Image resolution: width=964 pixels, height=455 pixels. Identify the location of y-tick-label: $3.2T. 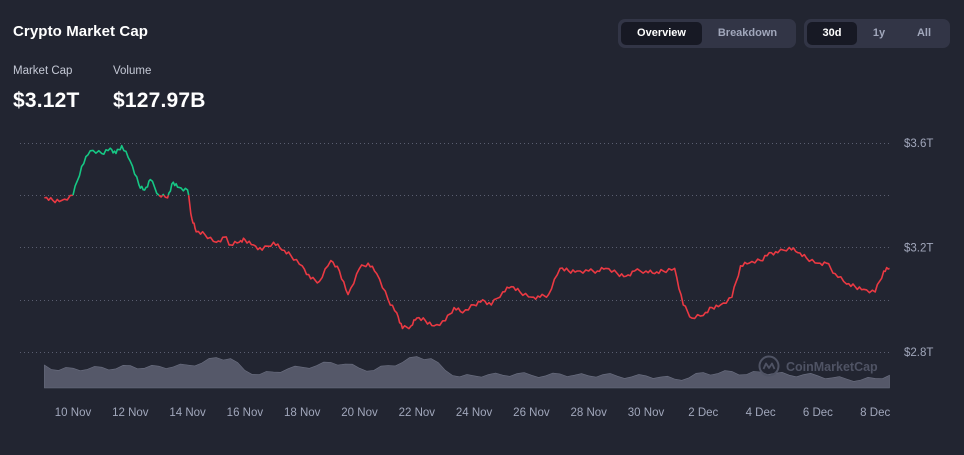
(918, 249).